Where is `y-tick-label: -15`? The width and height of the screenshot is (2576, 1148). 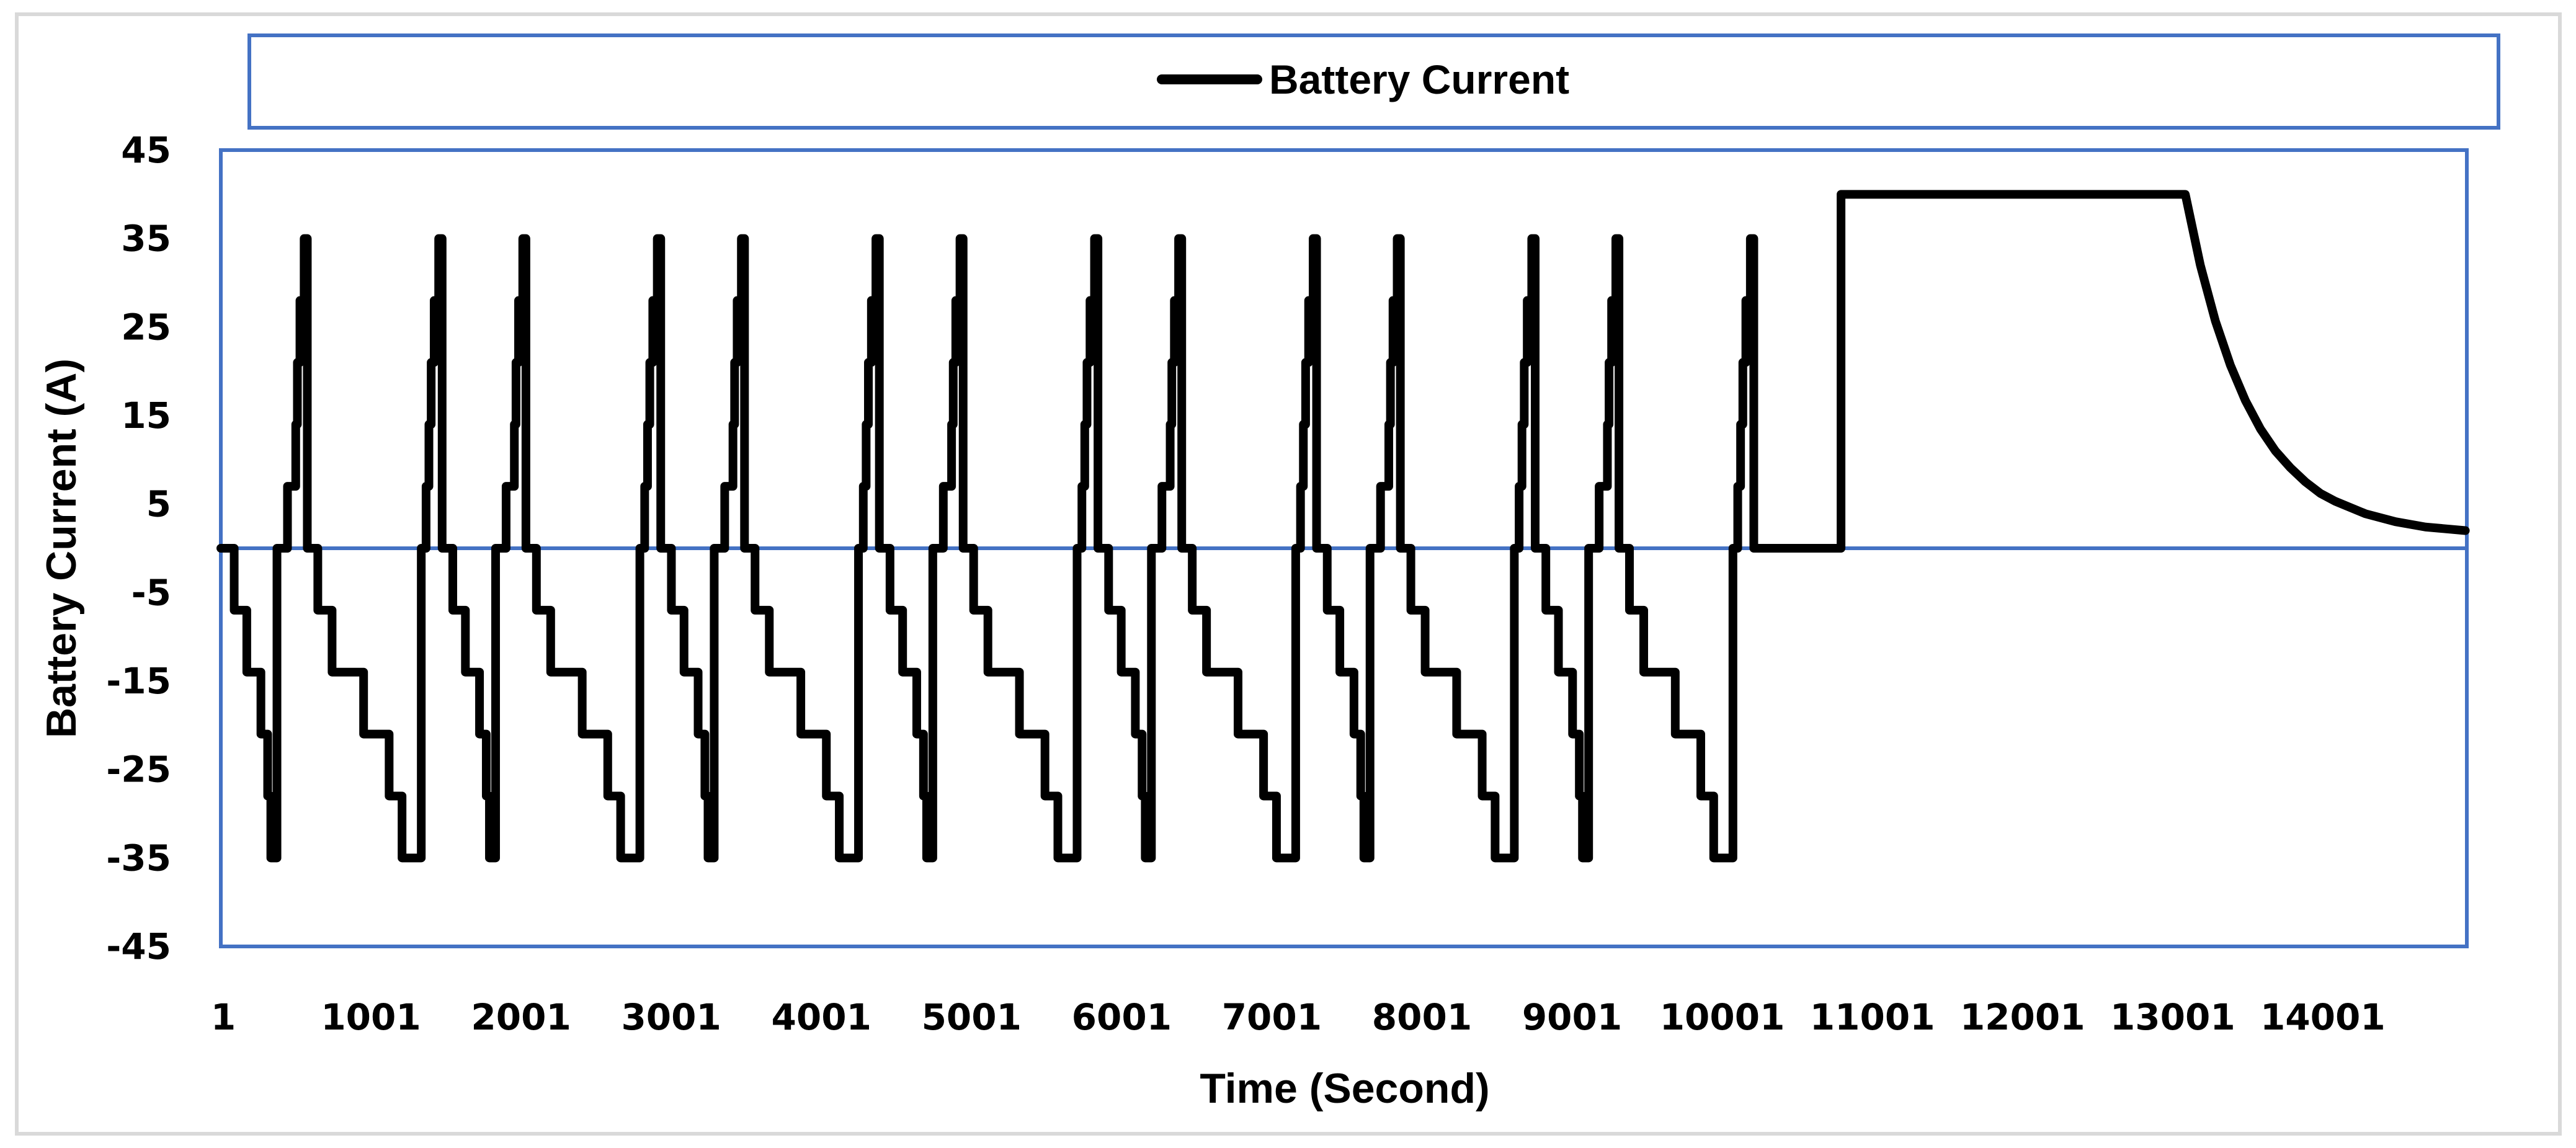 y-tick-label: -15 is located at coordinates (138, 681).